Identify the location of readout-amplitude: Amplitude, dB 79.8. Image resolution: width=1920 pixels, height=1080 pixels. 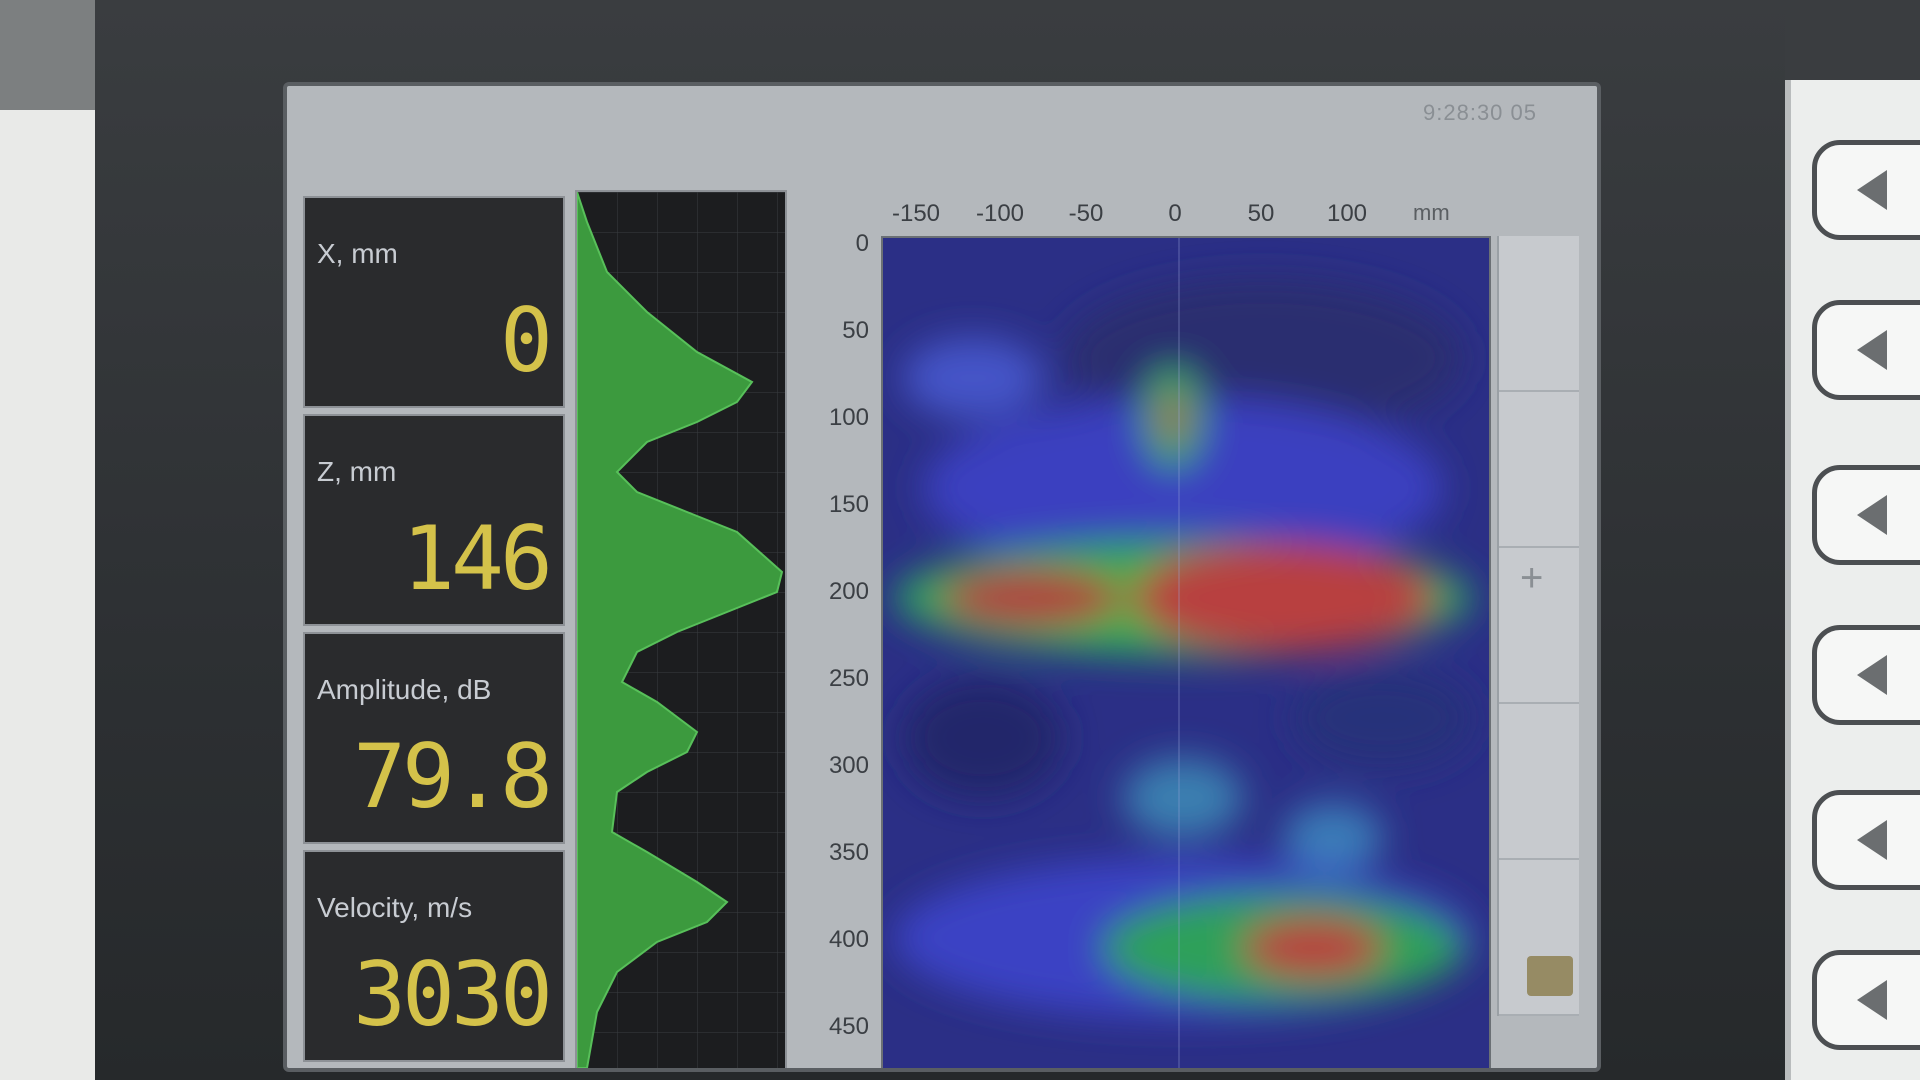
(434, 738).